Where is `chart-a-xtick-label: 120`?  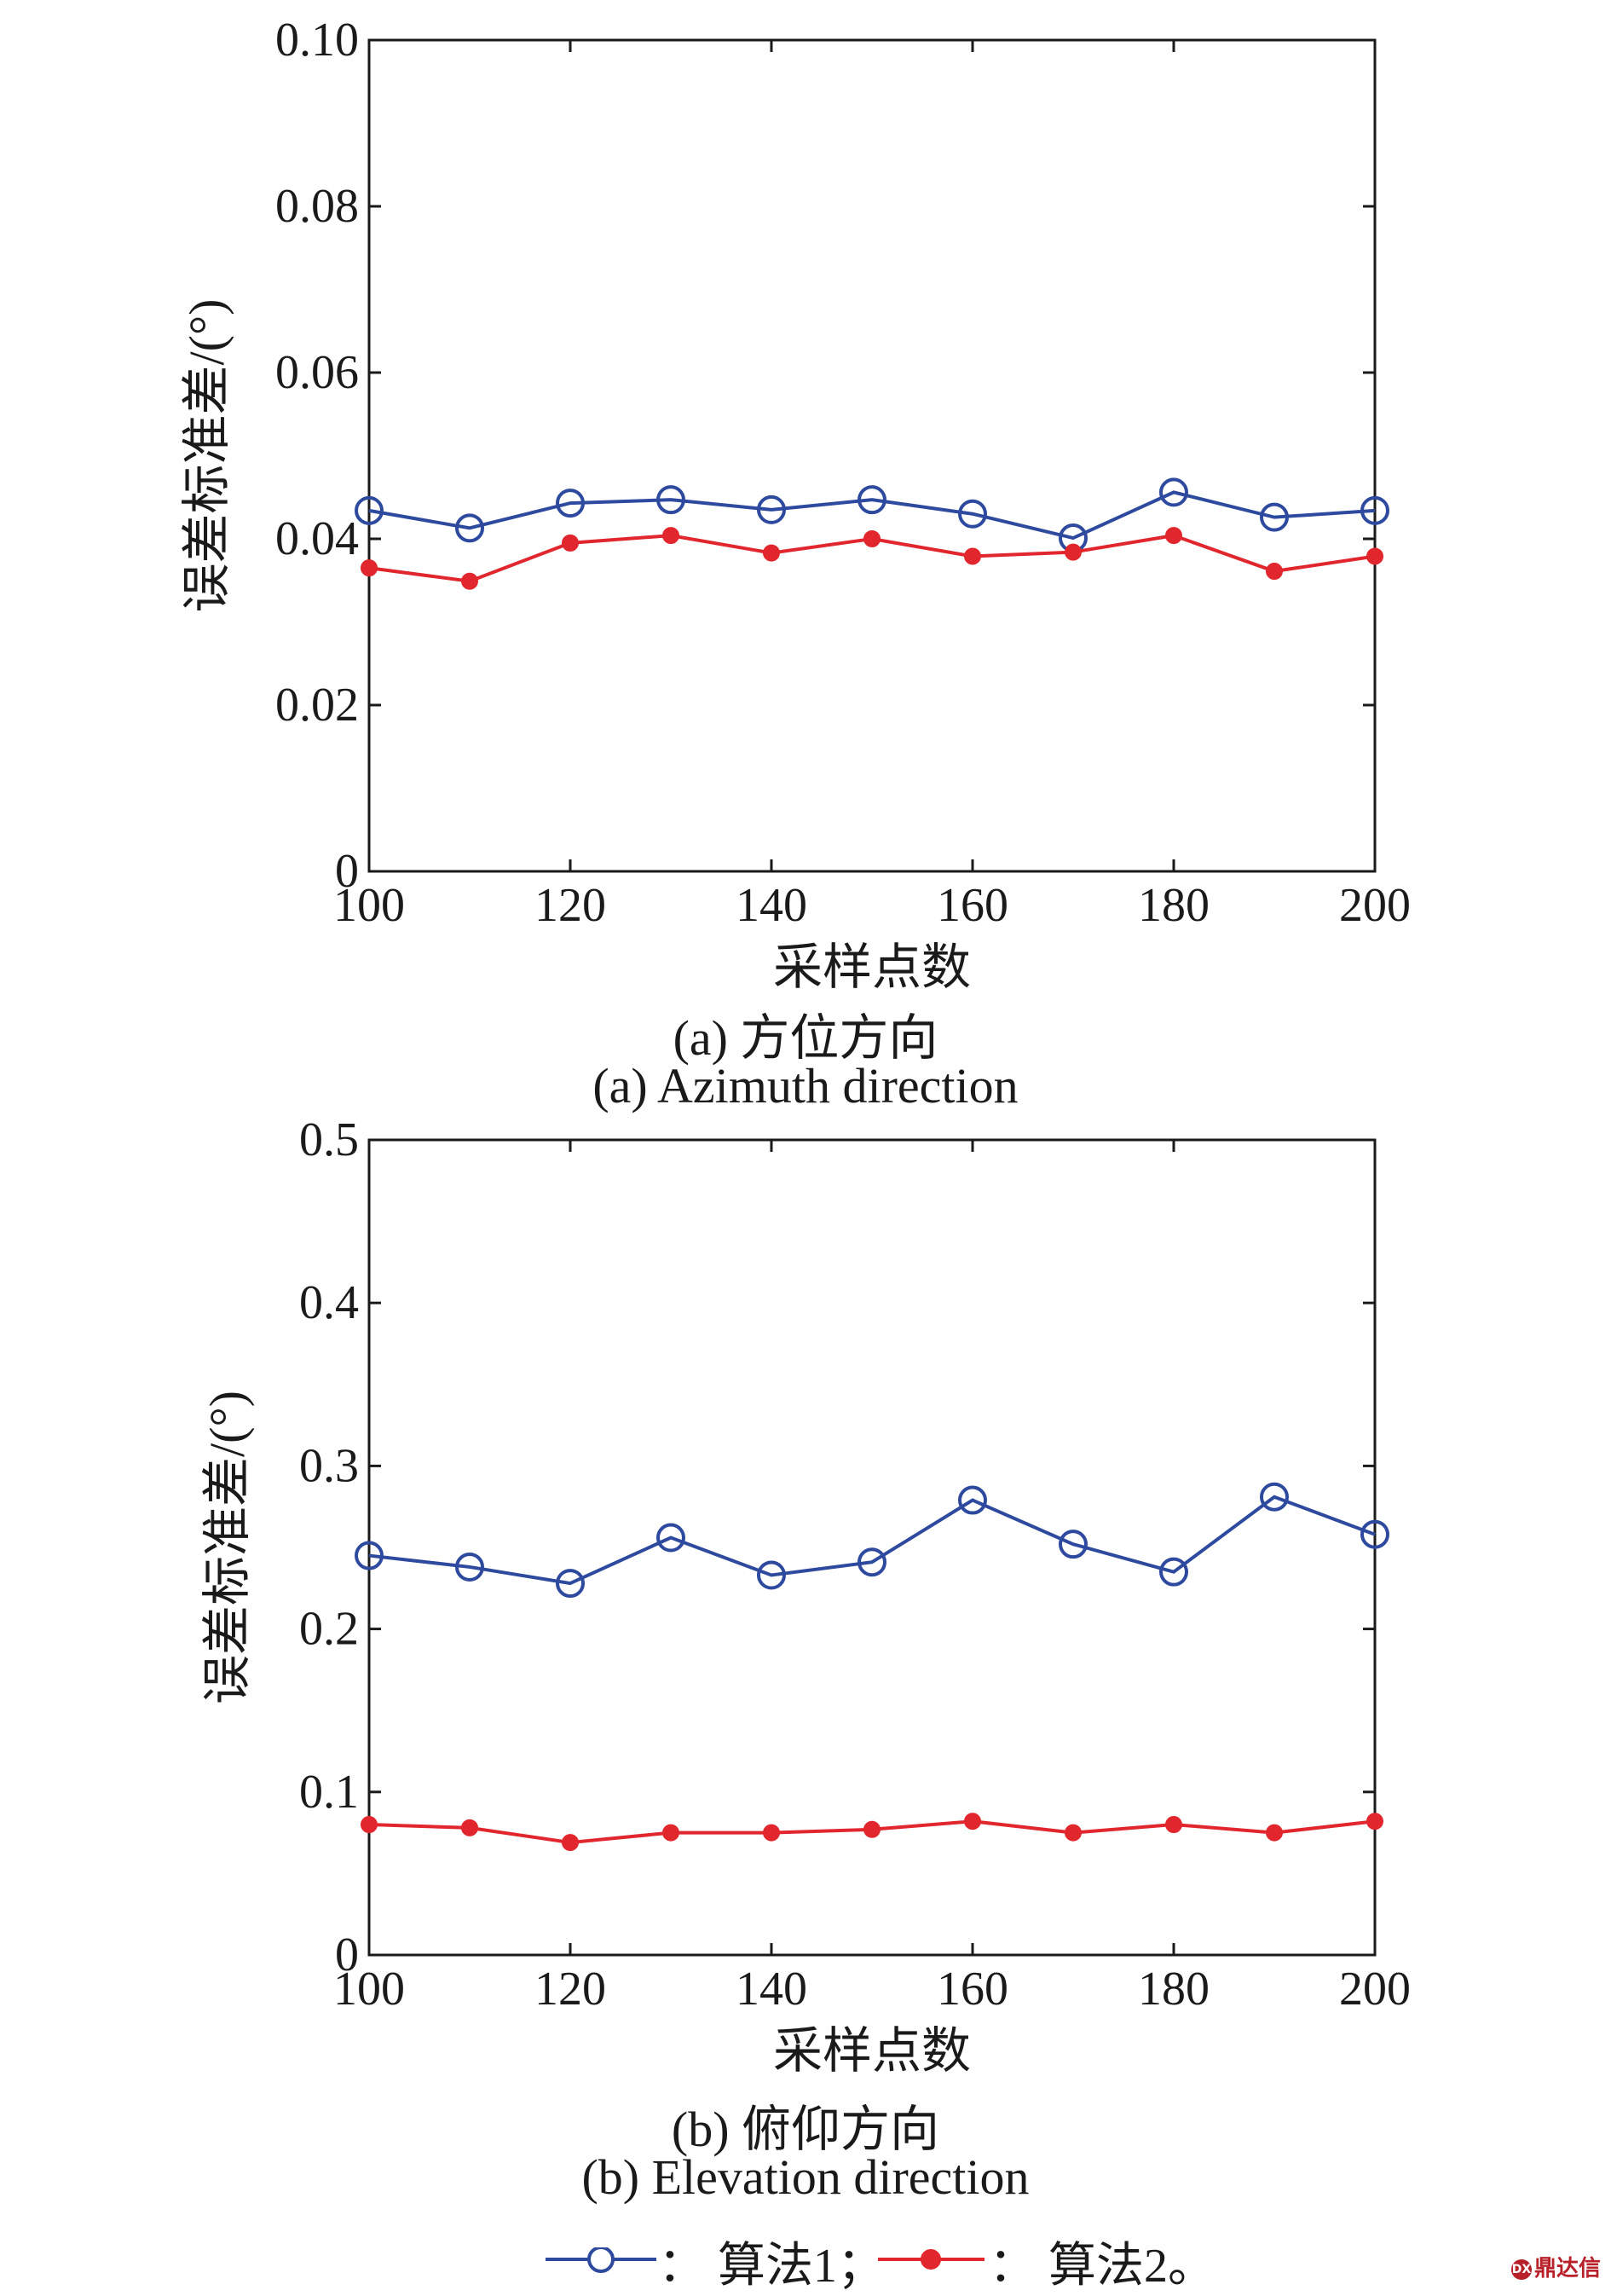 chart-a-xtick-label: 120 is located at coordinates (570, 906).